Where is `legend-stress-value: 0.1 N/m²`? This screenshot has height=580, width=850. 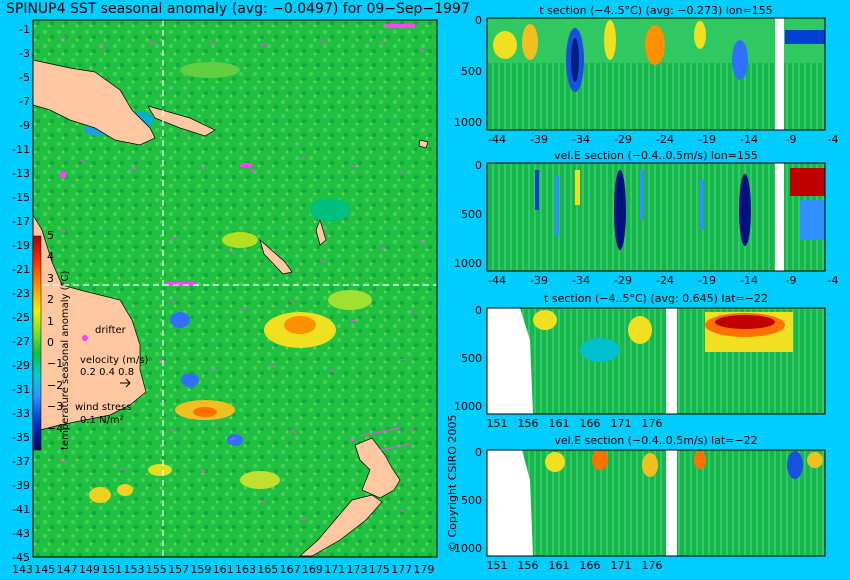 legend-stress-value: 0.1 N/m² is located at coordinates (102, 420).